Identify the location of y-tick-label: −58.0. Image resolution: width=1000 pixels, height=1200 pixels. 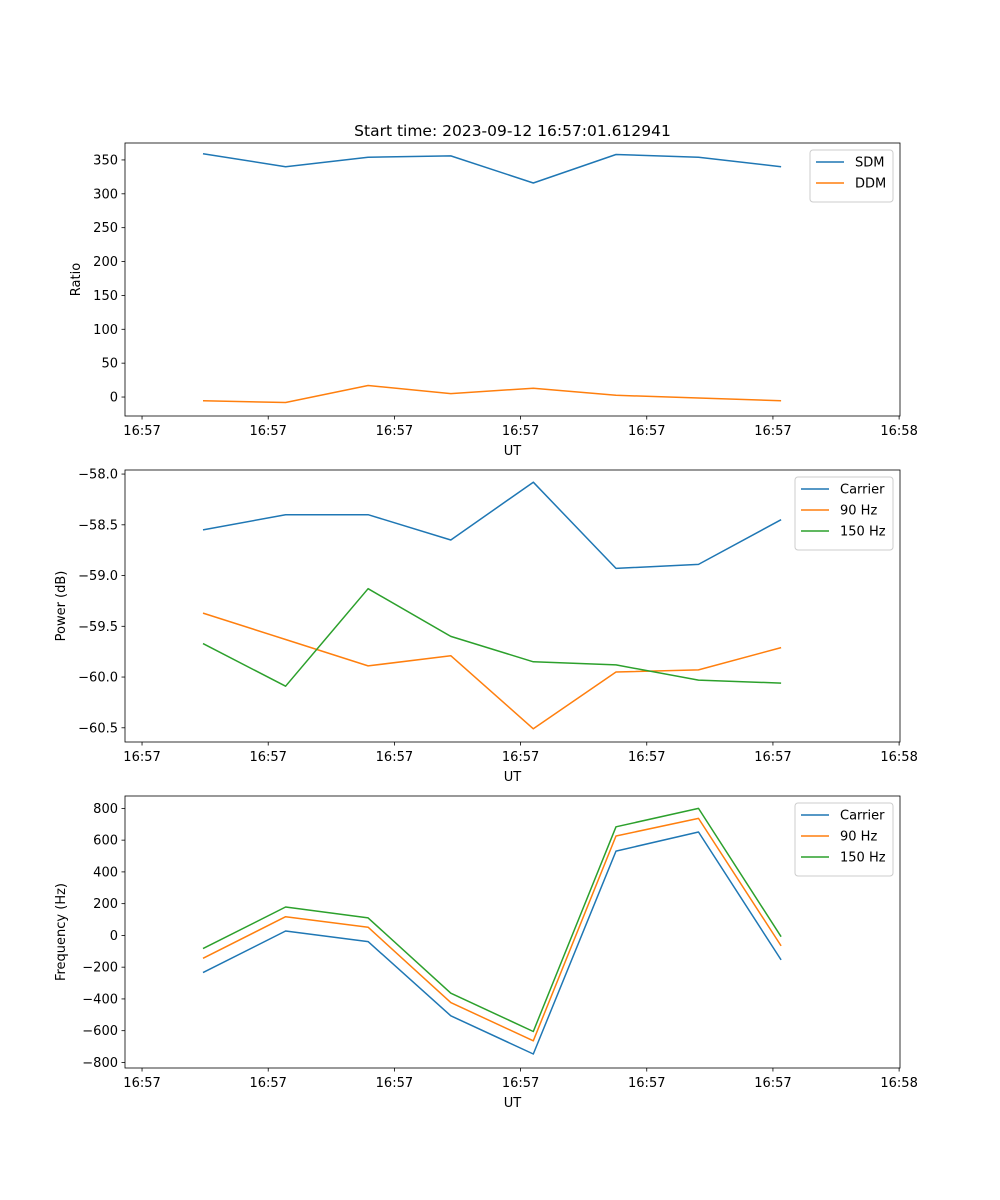
(98, 475).